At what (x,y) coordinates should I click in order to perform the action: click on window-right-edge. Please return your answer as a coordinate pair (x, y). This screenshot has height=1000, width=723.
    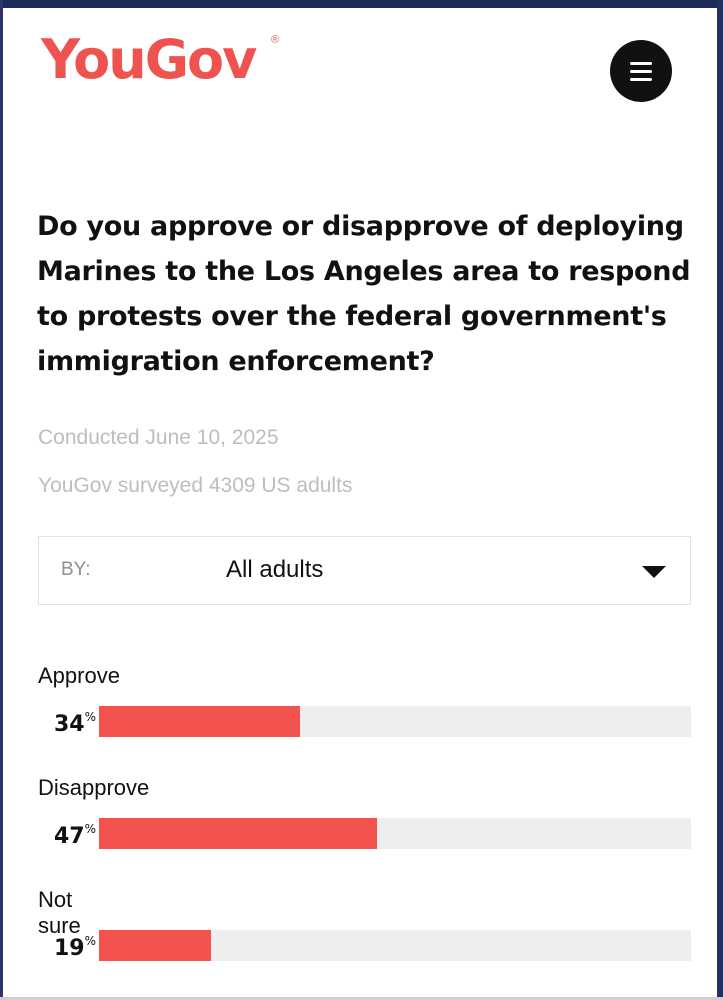
    Looking at the image, I should click on (720, 500).